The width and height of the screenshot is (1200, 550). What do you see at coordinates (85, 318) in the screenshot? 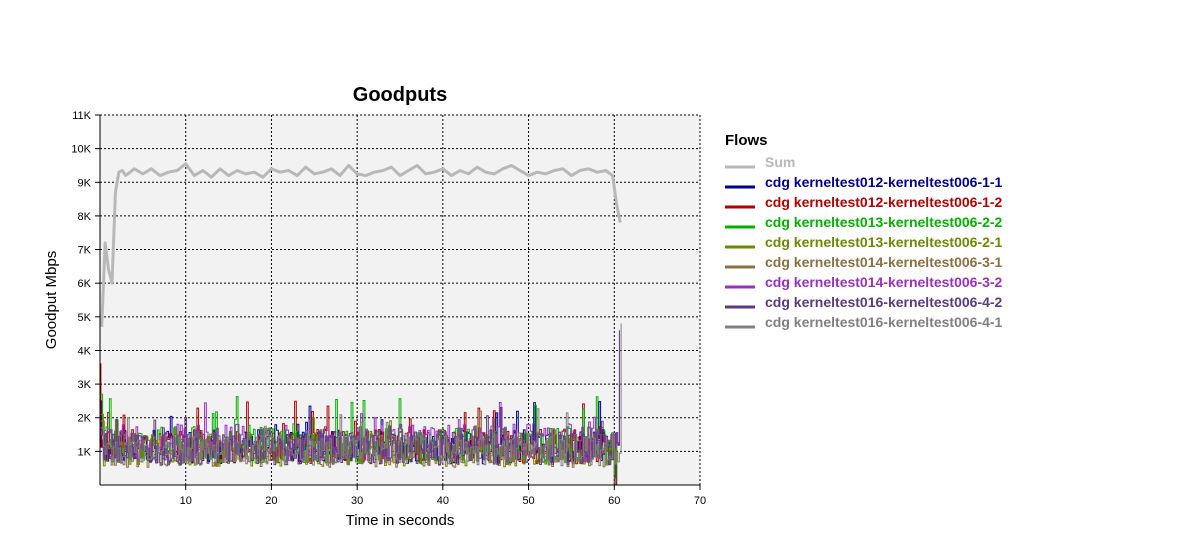
I see `y-tick-label: 5K` at bounding box center [85, 318].